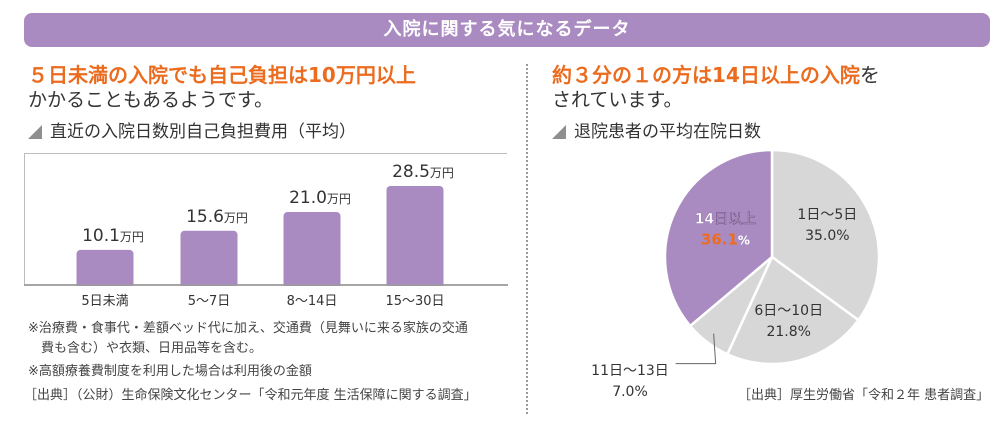  Describe the element at coordinates (788, 332) in the screenshot. I see `svg-text: 21.8%` at that location.